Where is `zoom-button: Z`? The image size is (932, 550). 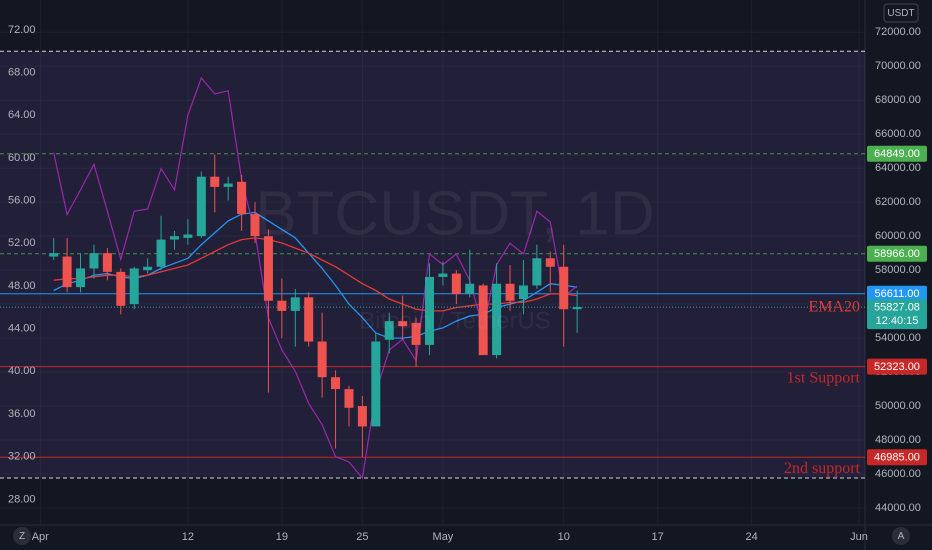
zoom-button: Z is located at coordinates (22, 536).